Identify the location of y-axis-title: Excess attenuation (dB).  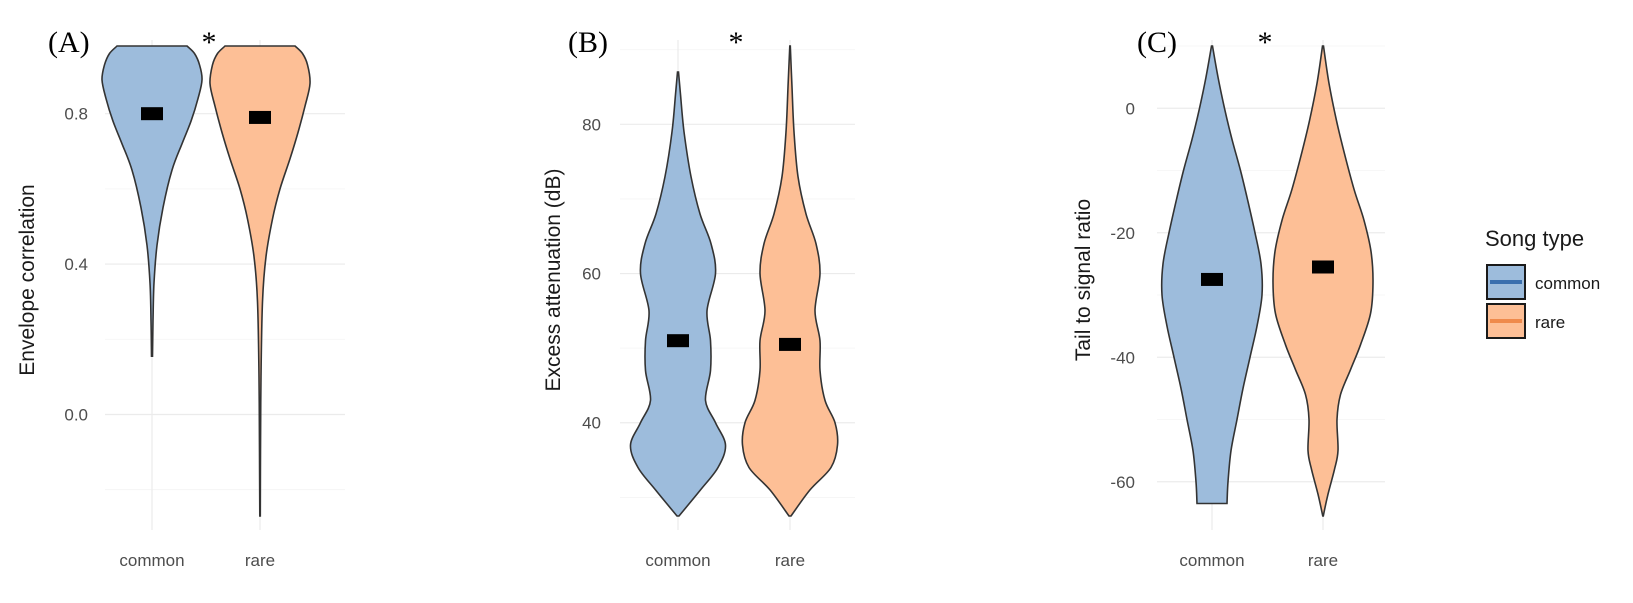
(553, 280).